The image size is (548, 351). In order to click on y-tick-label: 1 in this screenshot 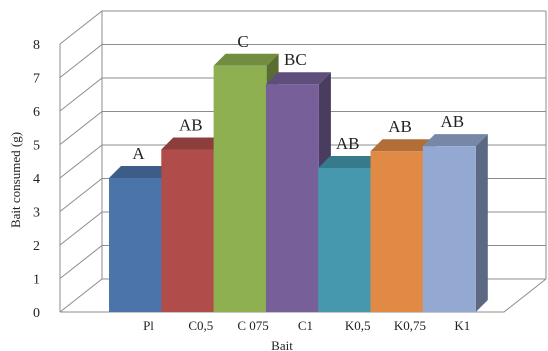, I will do `click(36, 280)`.